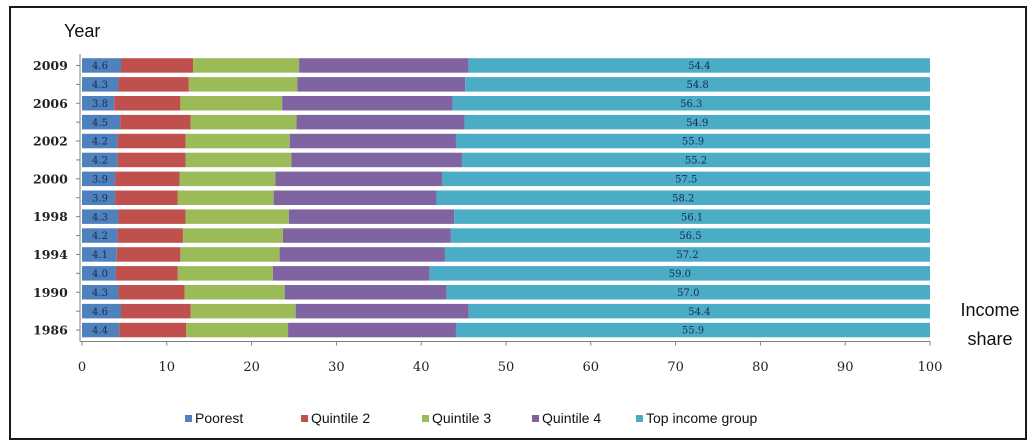 The height and width of the screenshot is (446, 1033). I want to click on data-label: 4.4, so click(100, 331).